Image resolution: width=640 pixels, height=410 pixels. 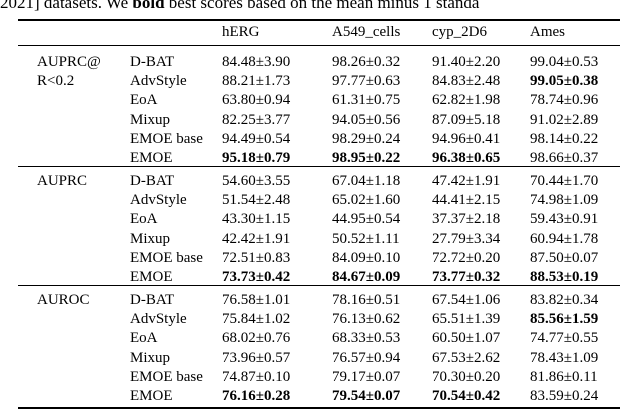 I want to click on table-cell: 44.95±0.54, so click(x=366, y=219).